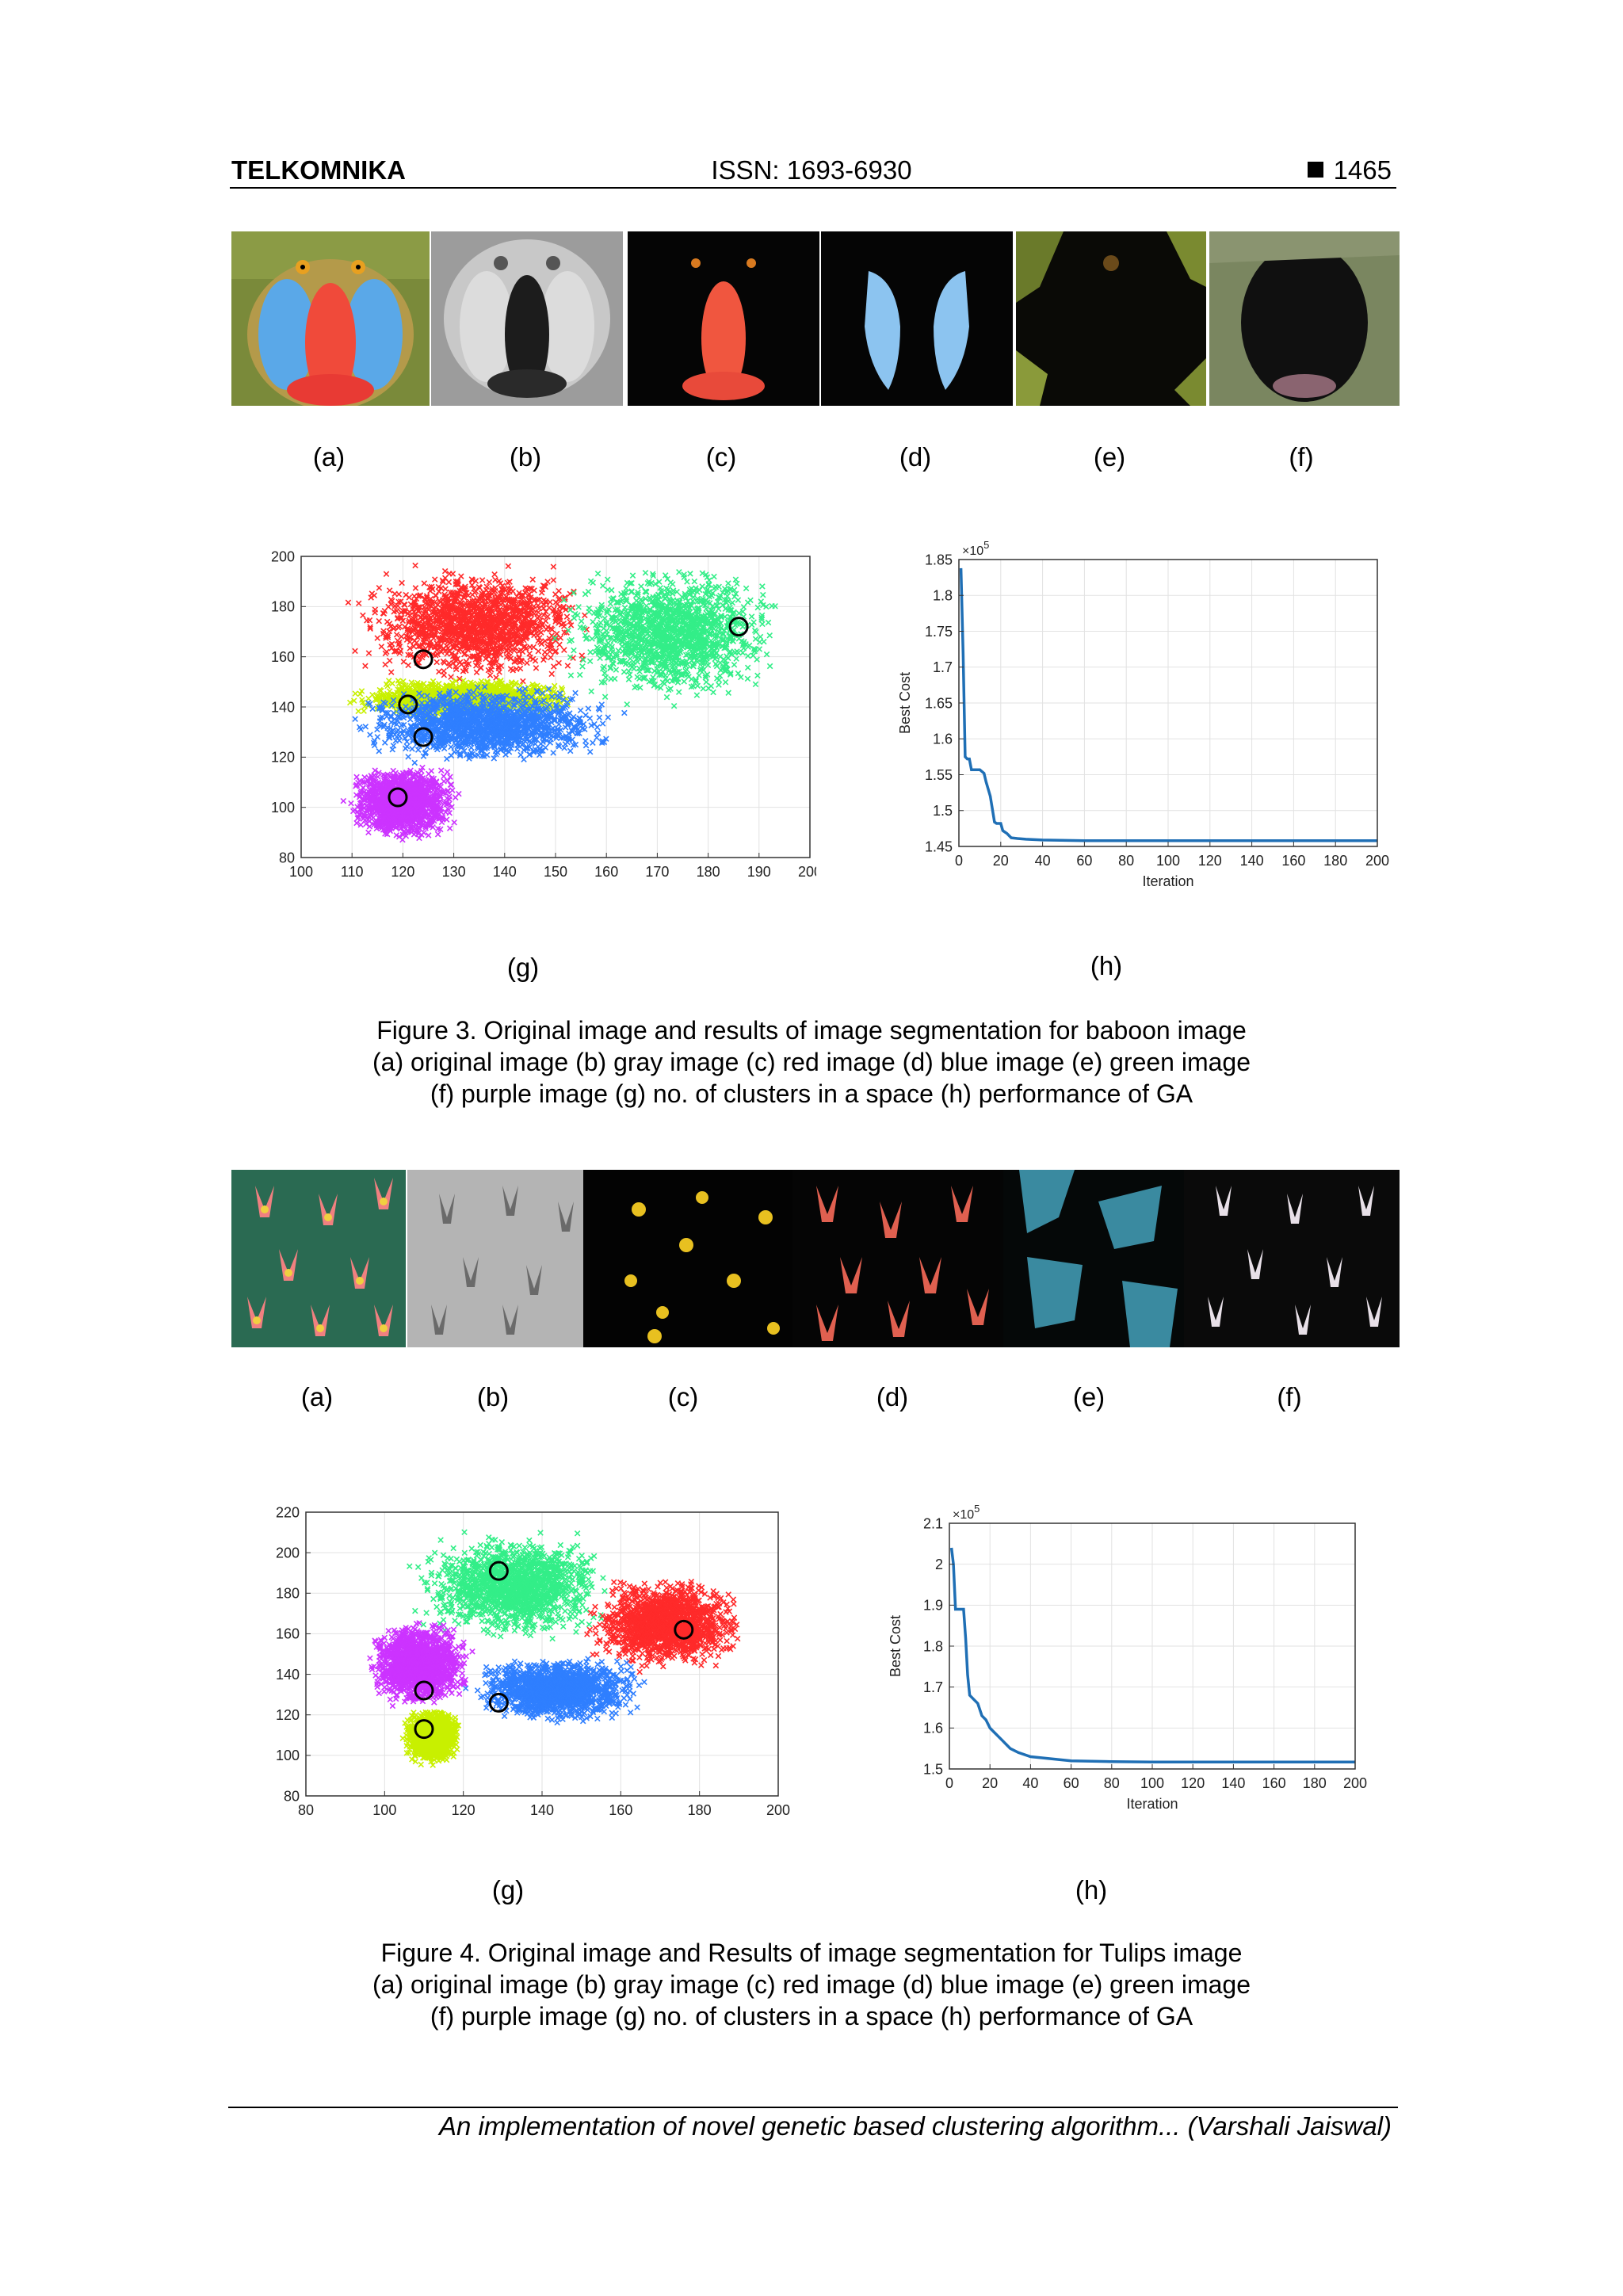 The image size is (1623, 2296). I want to click on baboon-purple-image, so click(1304, 318).